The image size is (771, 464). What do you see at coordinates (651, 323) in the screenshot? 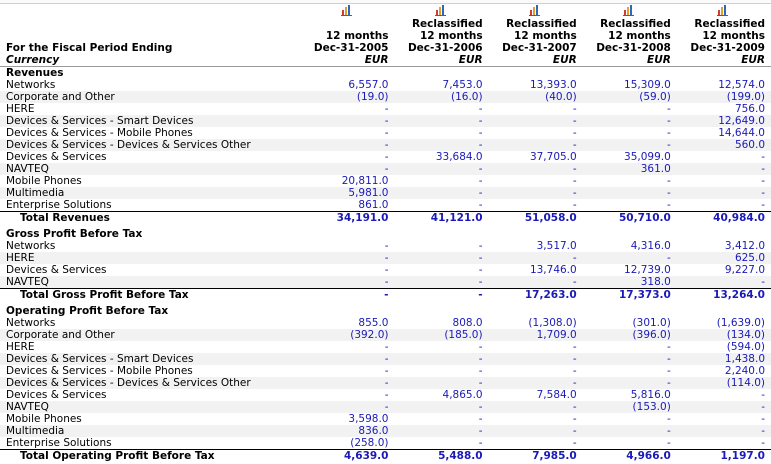
I see `table-row-value: (301.0)` at bounding box center [651, 323].